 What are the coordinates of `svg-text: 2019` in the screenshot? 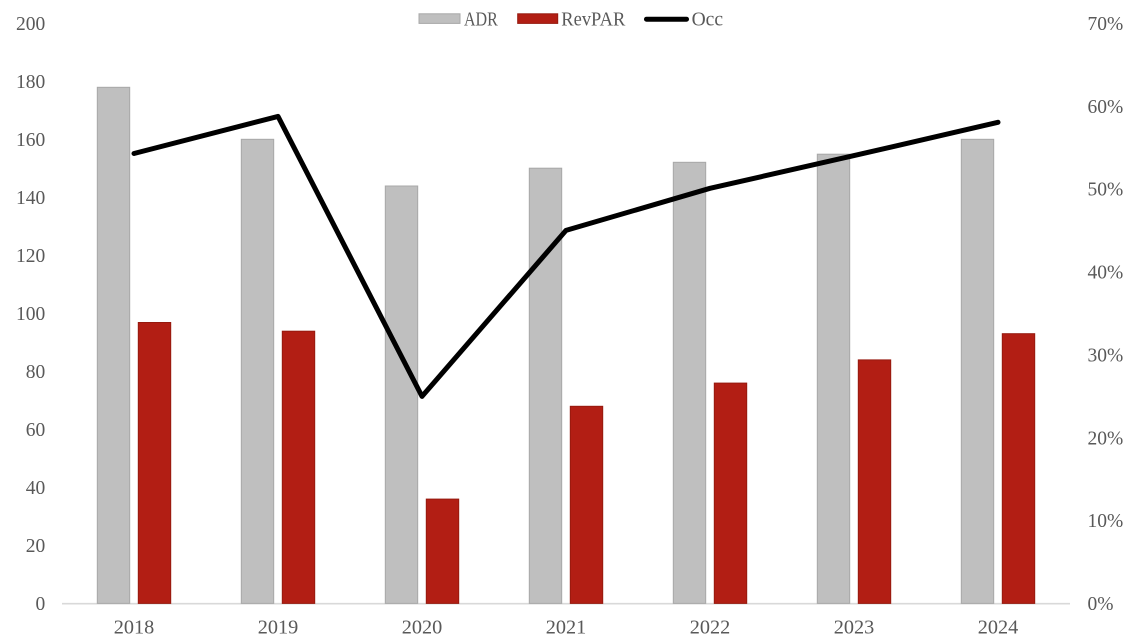 It's located at (278, 628).